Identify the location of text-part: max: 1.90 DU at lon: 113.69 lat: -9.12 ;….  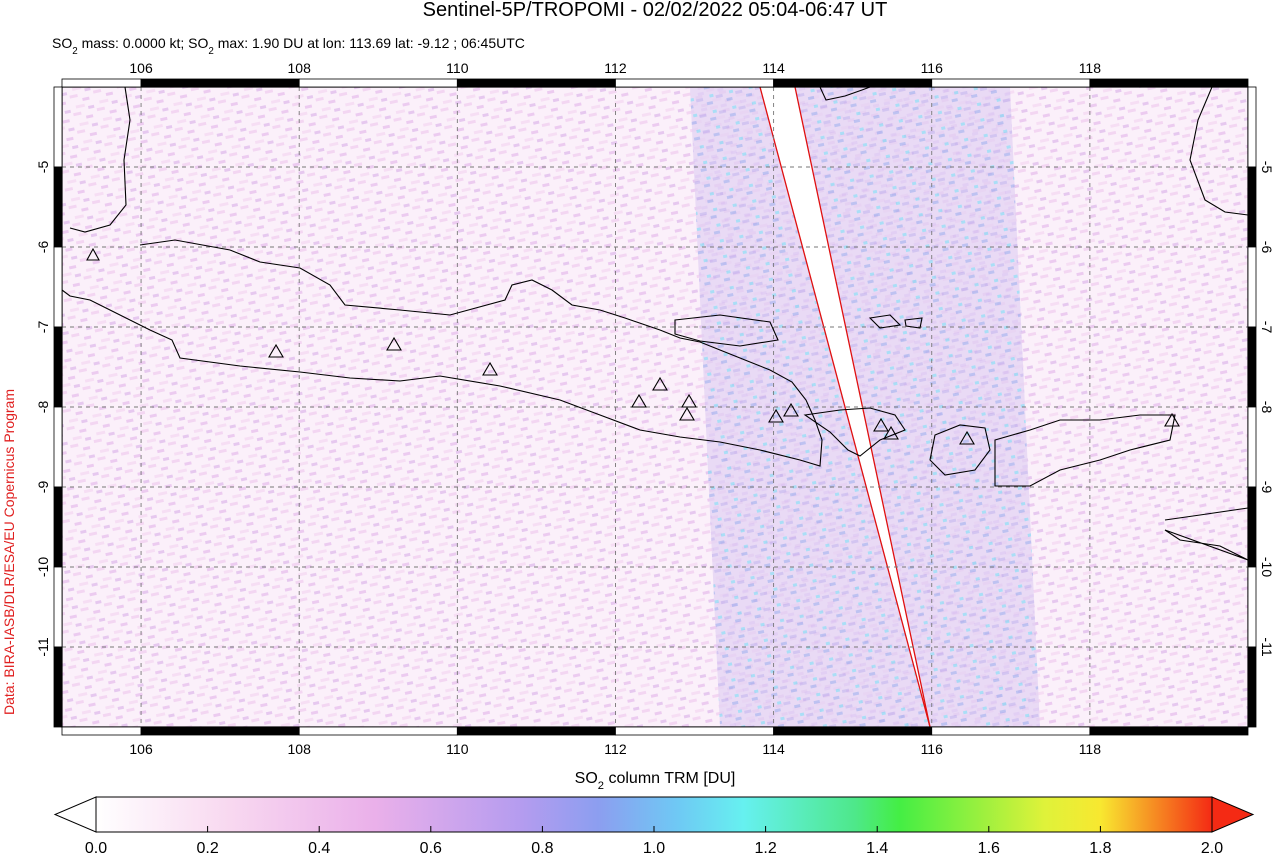
(369, 43).